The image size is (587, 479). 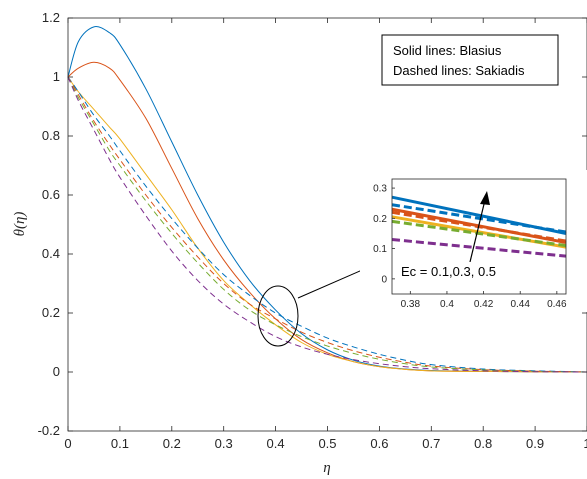 I want to click on y-tick-label: 0.6, so click(x=51, y=194).